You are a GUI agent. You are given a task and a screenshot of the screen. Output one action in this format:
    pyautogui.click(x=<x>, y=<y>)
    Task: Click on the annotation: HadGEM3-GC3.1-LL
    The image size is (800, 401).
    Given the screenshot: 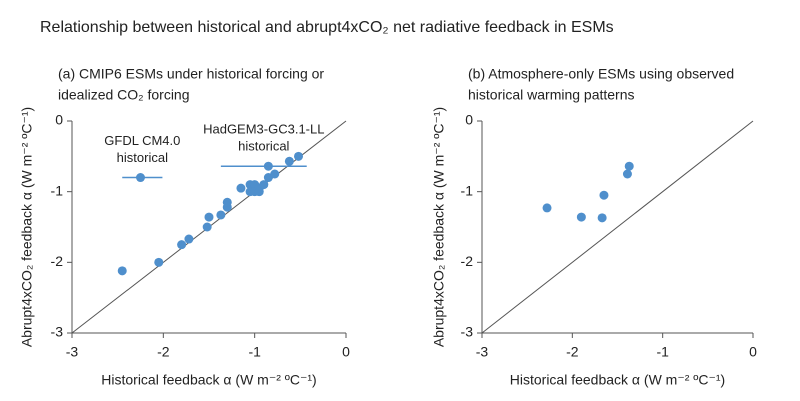 What is the action you would take?
    pyautogui.click(x=263, y=129)
    